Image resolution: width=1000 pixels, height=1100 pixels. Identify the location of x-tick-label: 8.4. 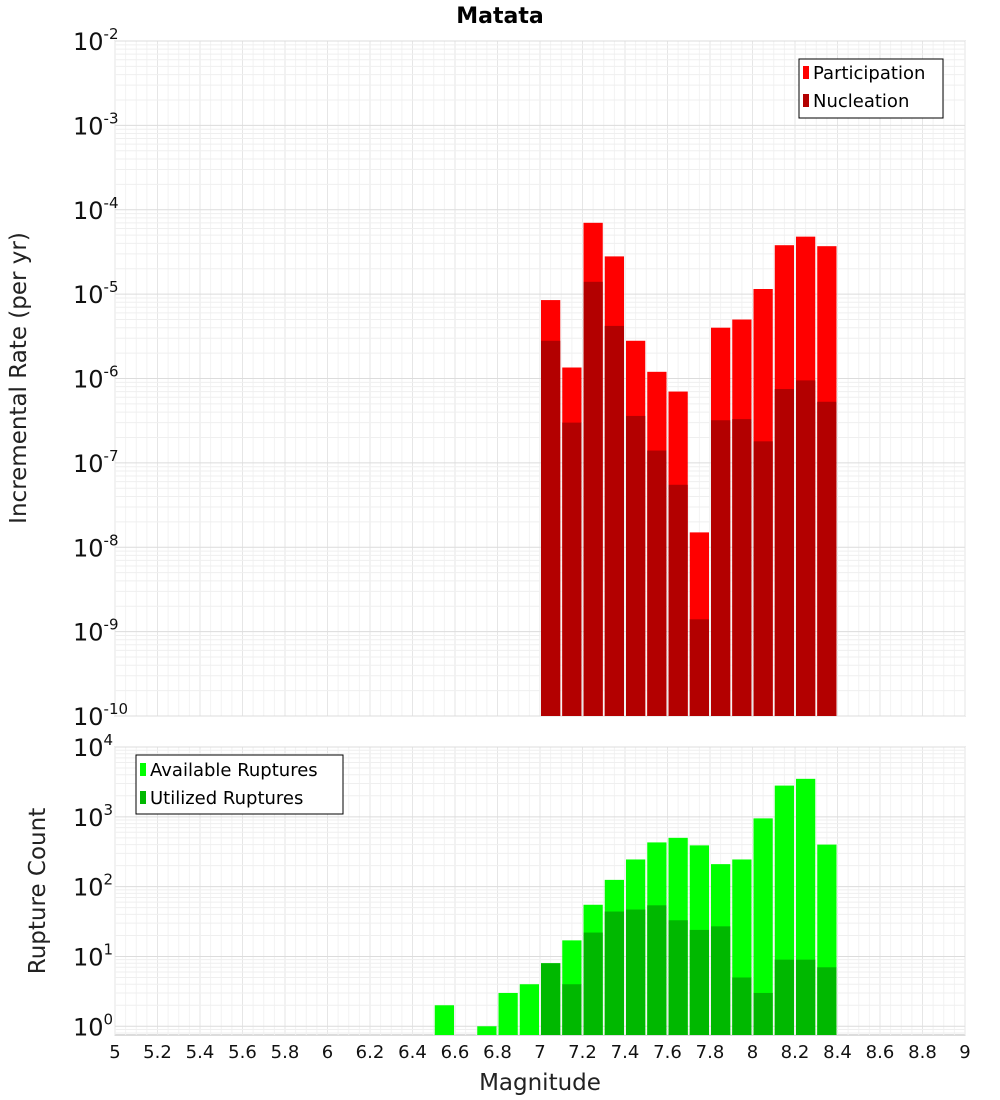
(837, 1052).